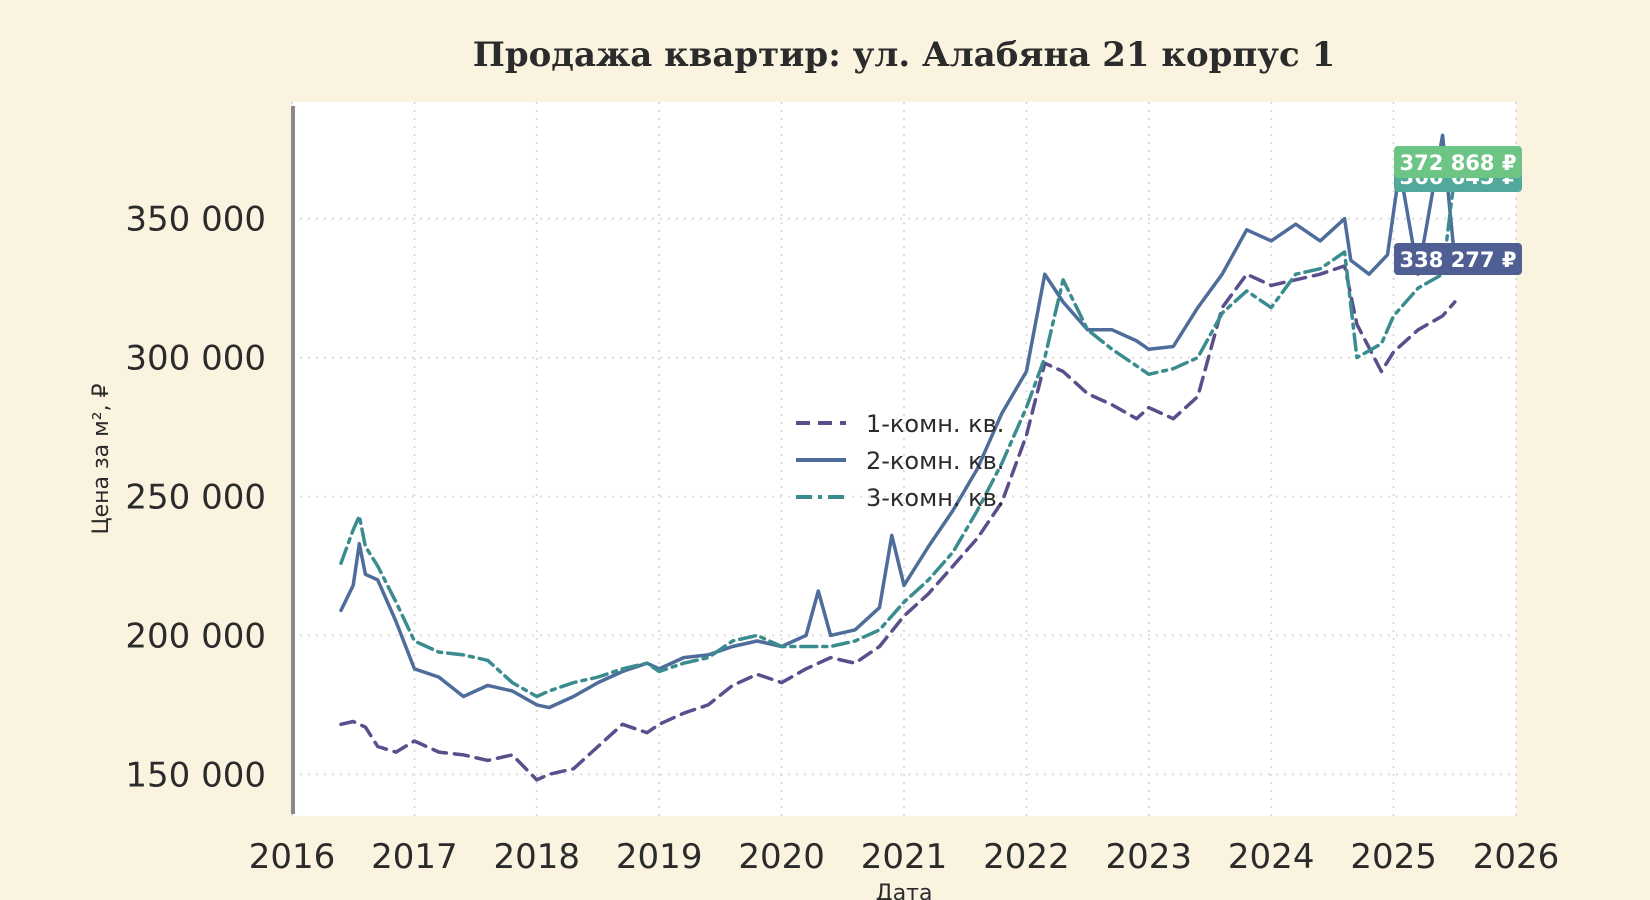 The height and width of the screenshot is (900, 1650). Describe the element at coordinates (1516, 857) in the screenshot. I see `x-tick-label: 2026` at that location.